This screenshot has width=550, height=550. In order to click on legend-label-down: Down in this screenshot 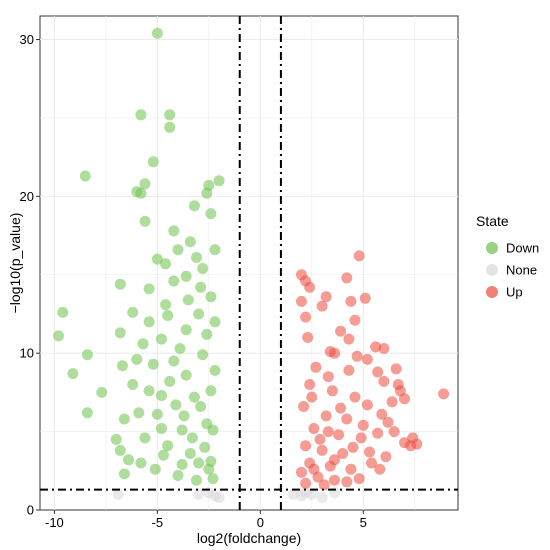, I will do `click(522, 248)`.